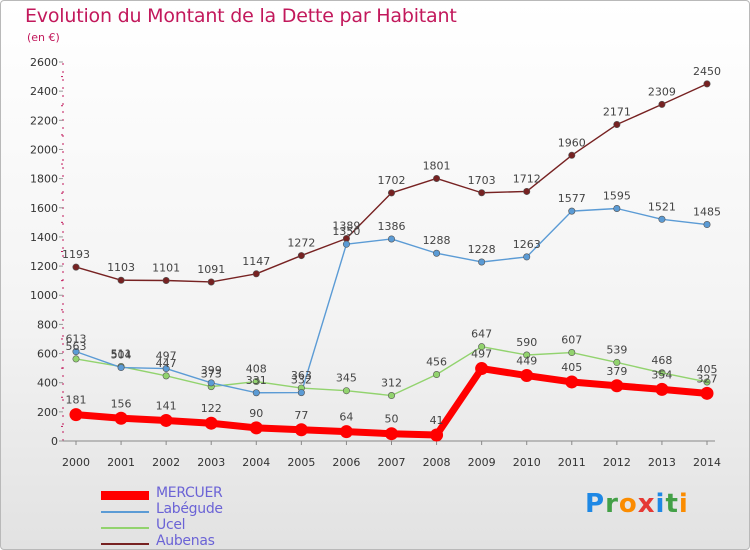  I want to click on data-label: 156, so click(121, 403).